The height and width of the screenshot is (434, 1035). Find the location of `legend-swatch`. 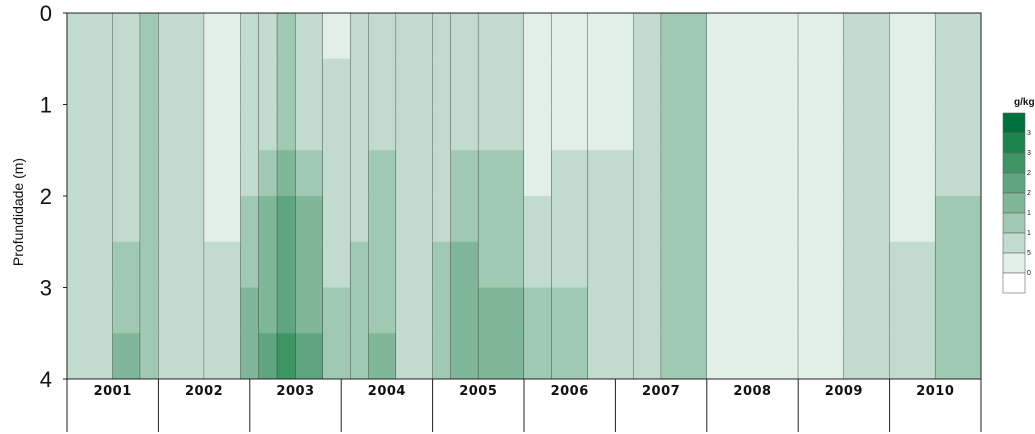

legend-swatch is located at coordinates (1014, 223).